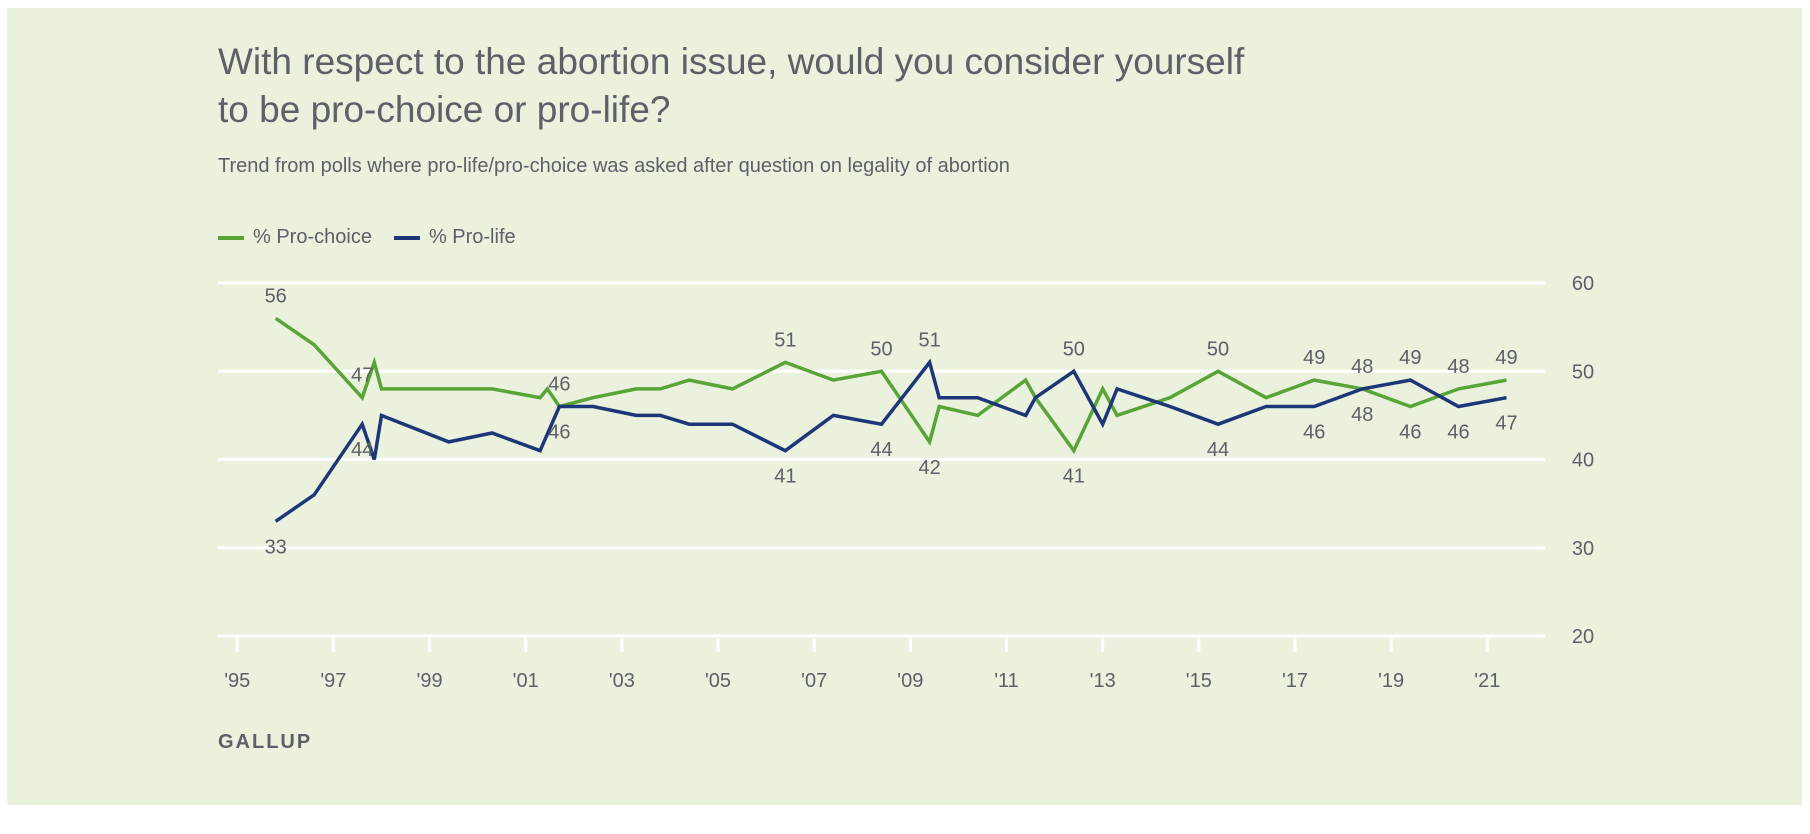 The height and width of the screenshot is (834, 1810). I want to click on x-tick-label: '03, so click(622, 681).